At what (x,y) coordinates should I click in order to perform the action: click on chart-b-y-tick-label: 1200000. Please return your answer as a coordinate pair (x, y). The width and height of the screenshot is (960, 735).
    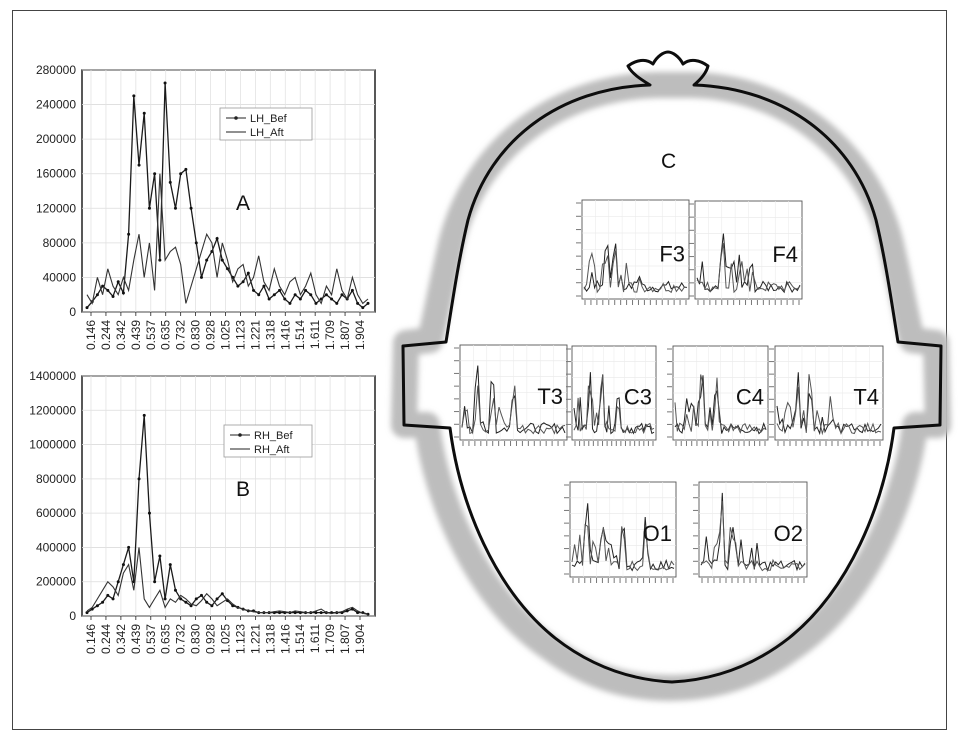
    Looking at the image, I should click on (52, 410).